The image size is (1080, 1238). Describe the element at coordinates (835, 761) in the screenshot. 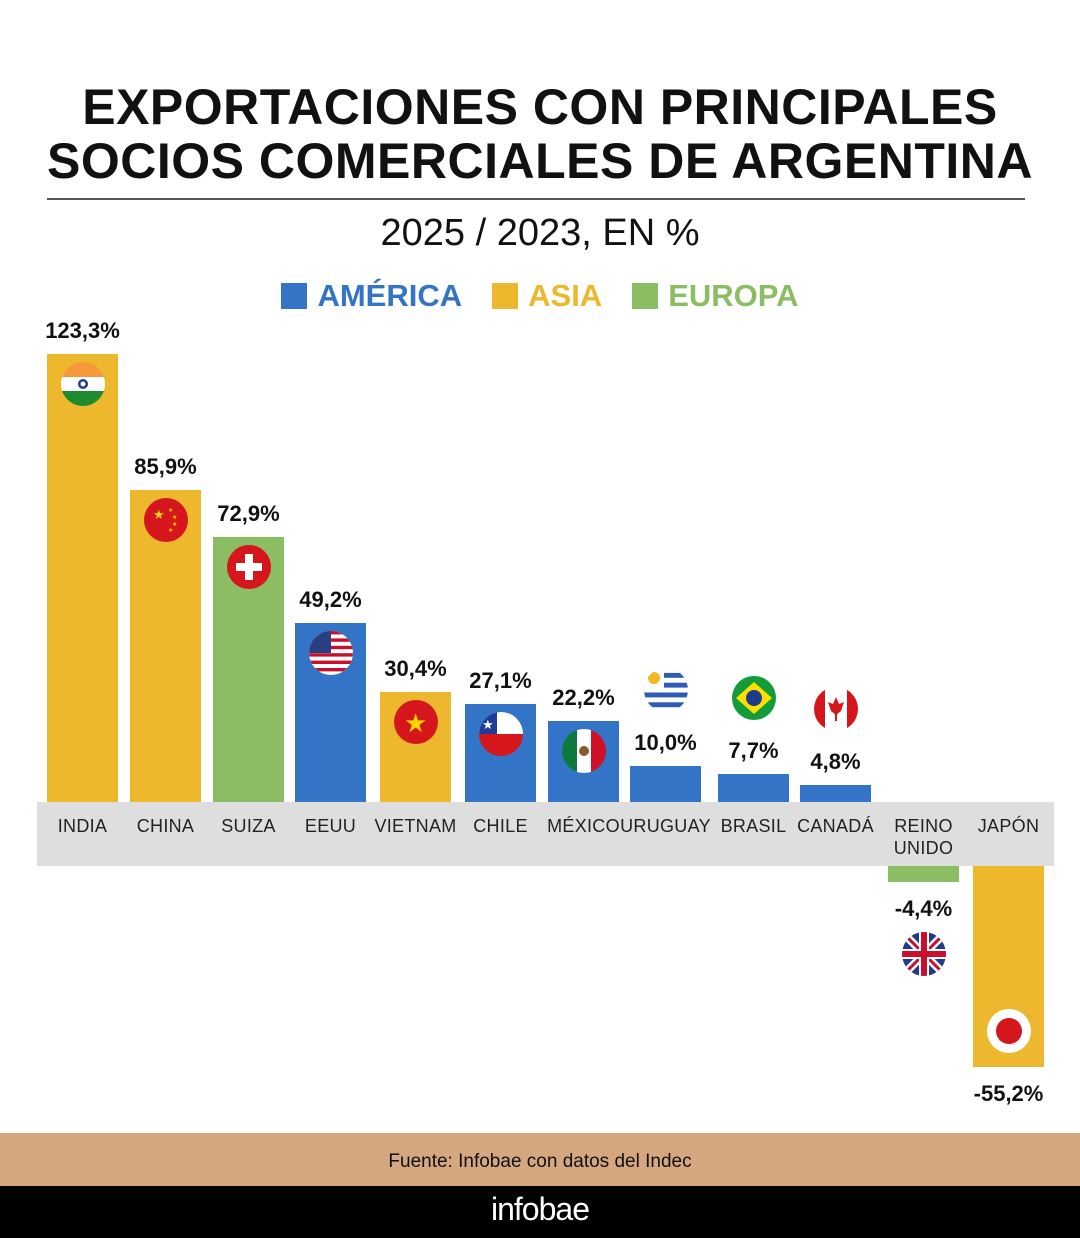

I see `value-label: 4,8%` at that location.